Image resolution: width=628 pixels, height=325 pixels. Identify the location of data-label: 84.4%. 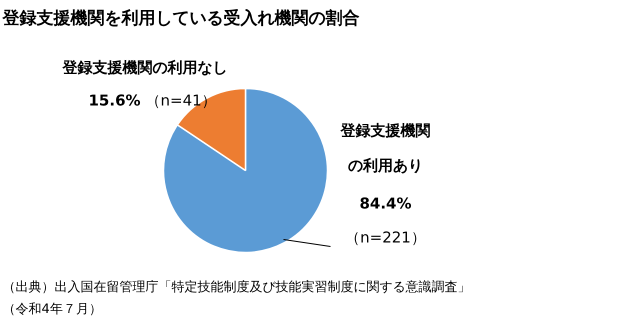
(385, 203).